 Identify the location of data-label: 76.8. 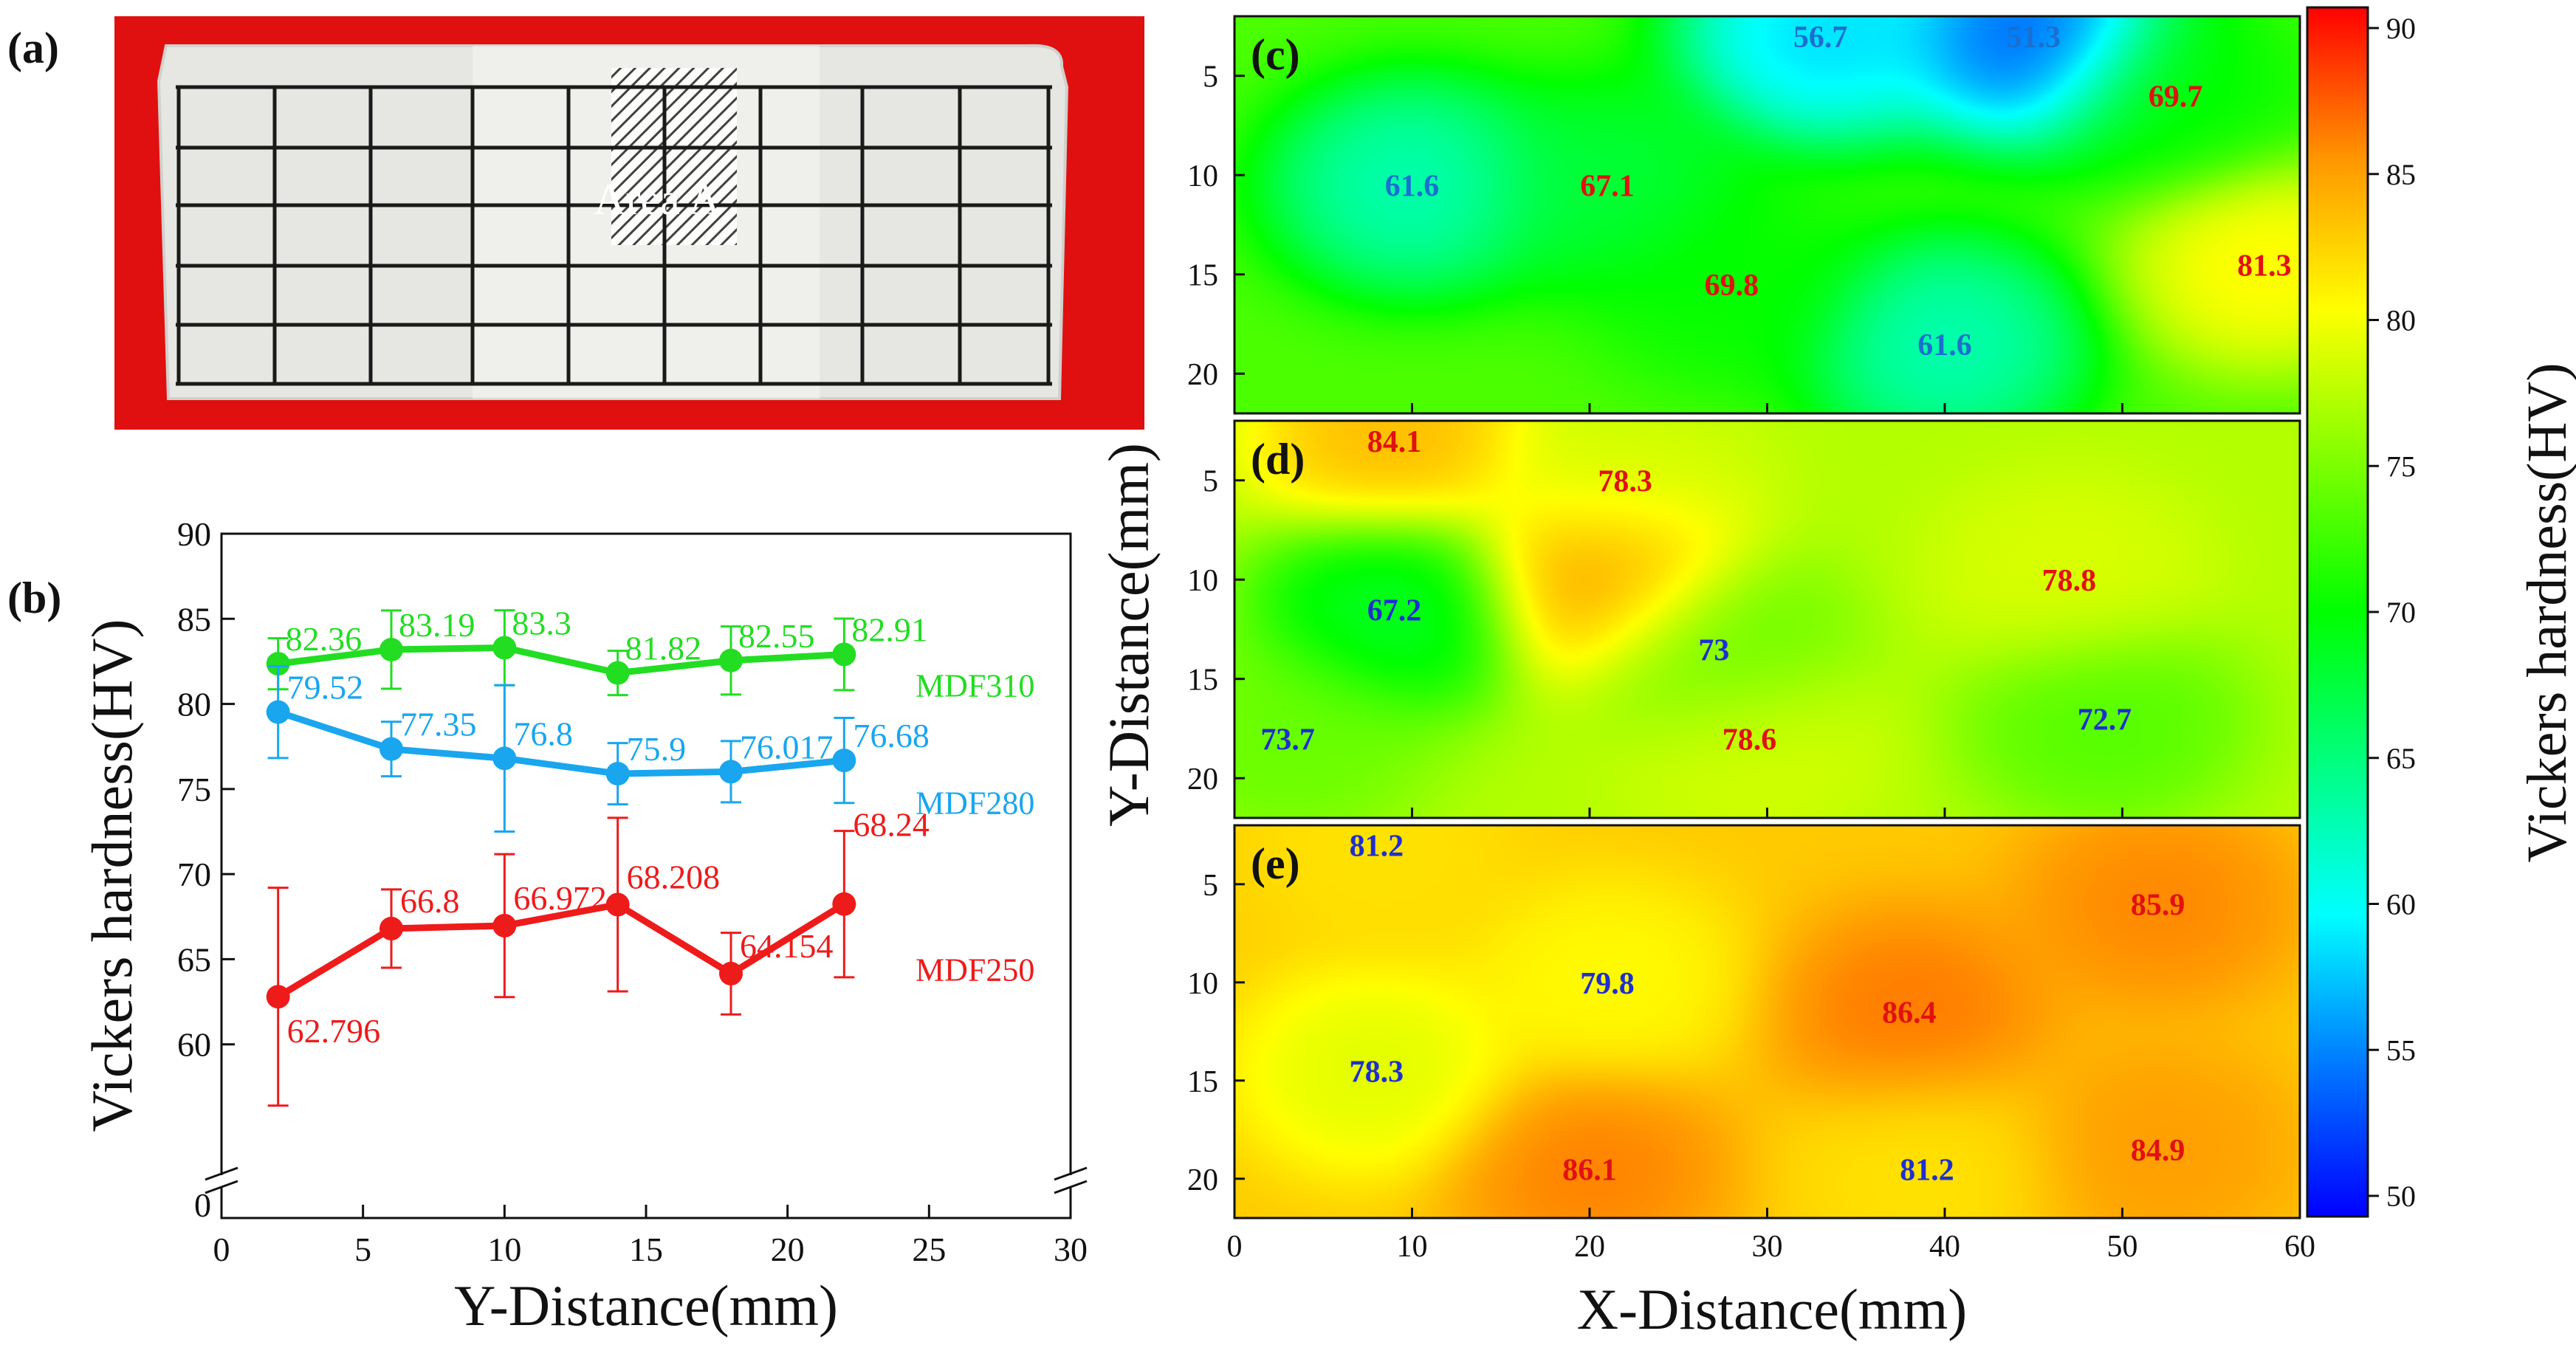
(543, 733).